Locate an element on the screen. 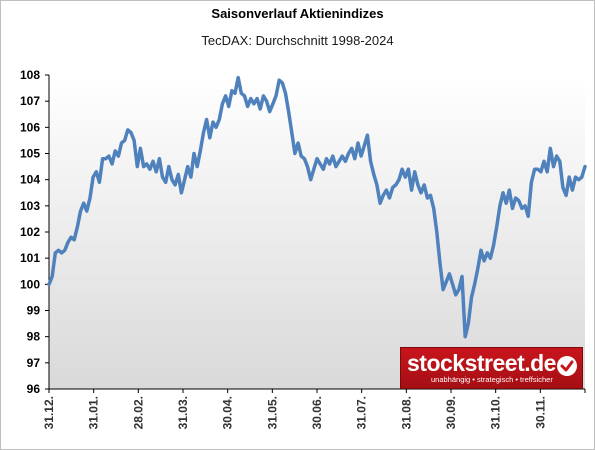 This screenshot has height=450, width=595. x-tick-label: 30.04. is located at coordinates (228, 412).